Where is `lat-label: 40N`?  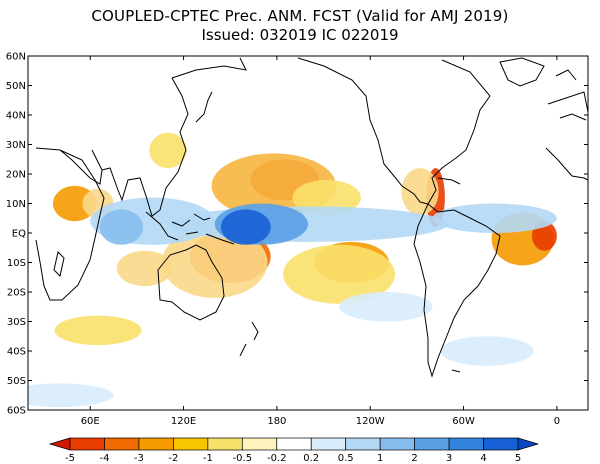
lat-label: 40N is located at coordinates (16, 116).